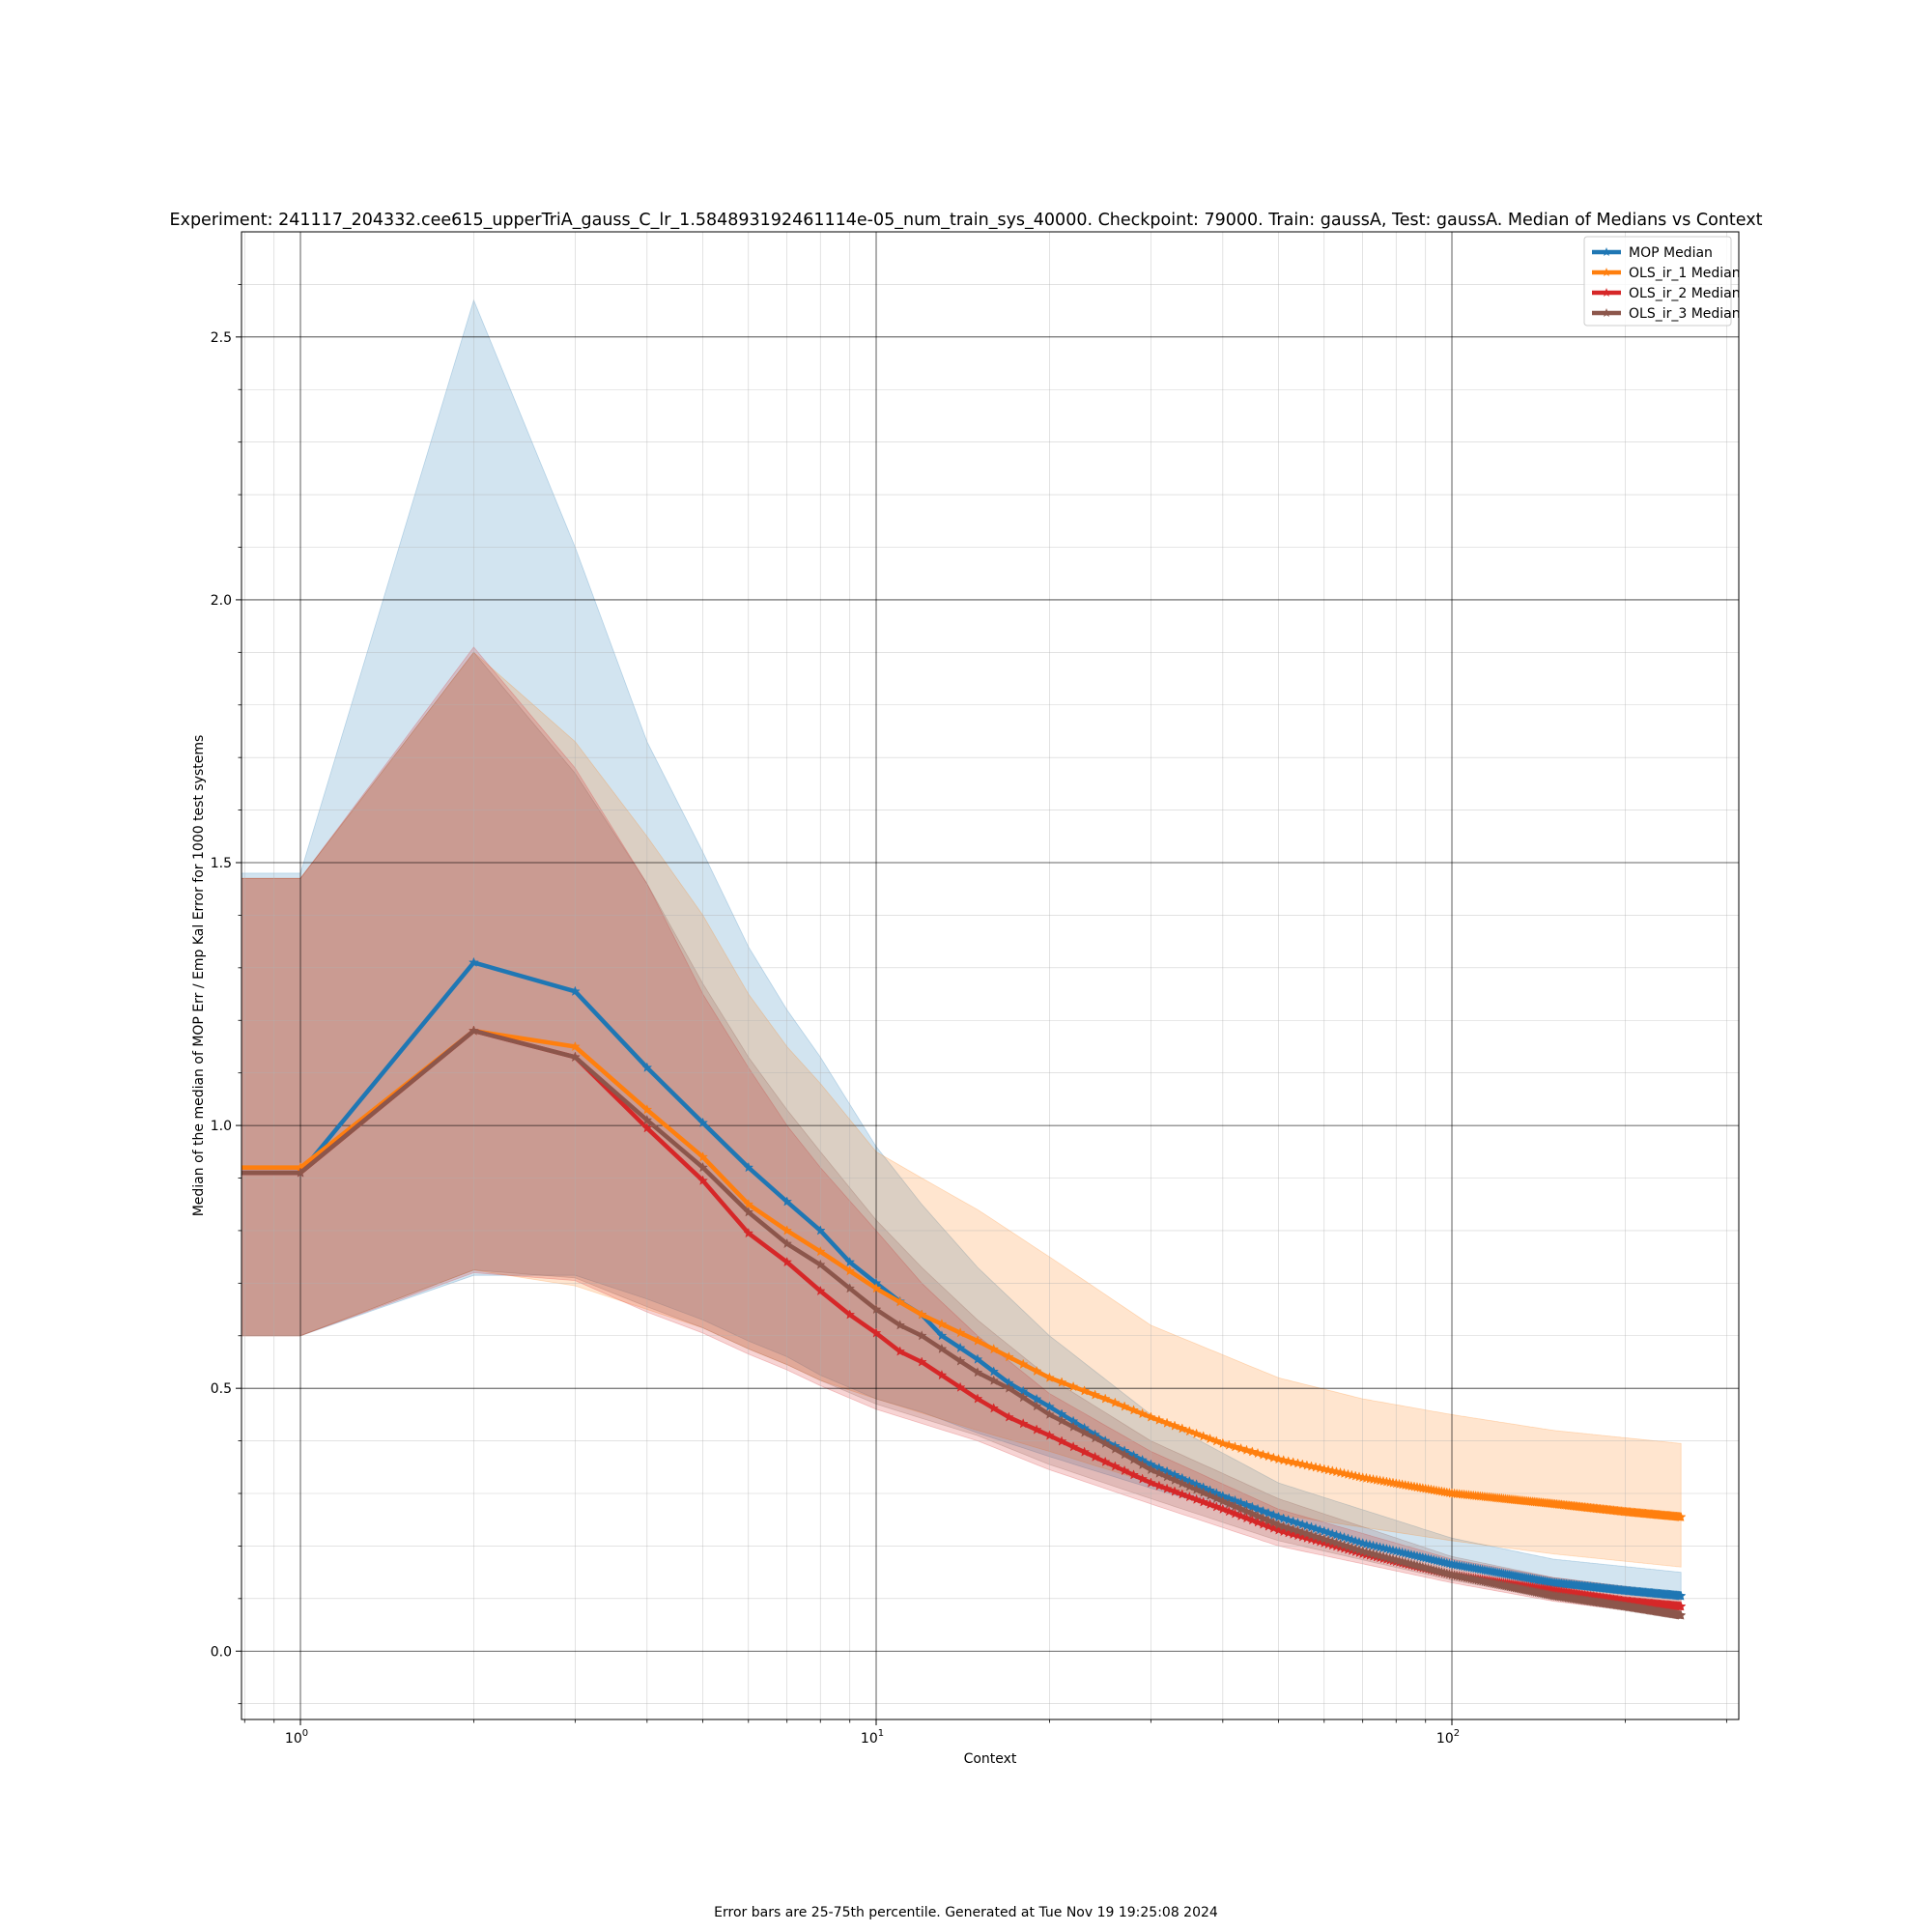 The height and width of the screenshot is (1932, 1932). What do you see at coordinates (221, 1389) in the screenshot?
I see `y-tick-label: 0.5` at bounding box center [221, 1389].